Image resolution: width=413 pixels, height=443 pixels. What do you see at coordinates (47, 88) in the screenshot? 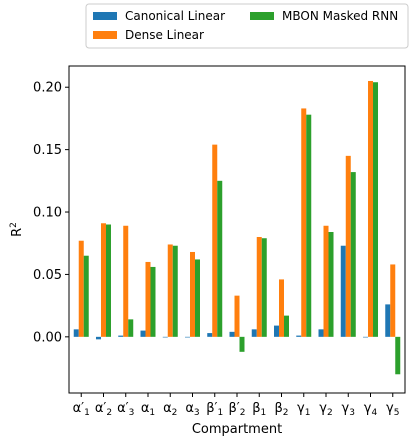
I see `y-tick-label: 0.20` at bounding box center [47, 88].